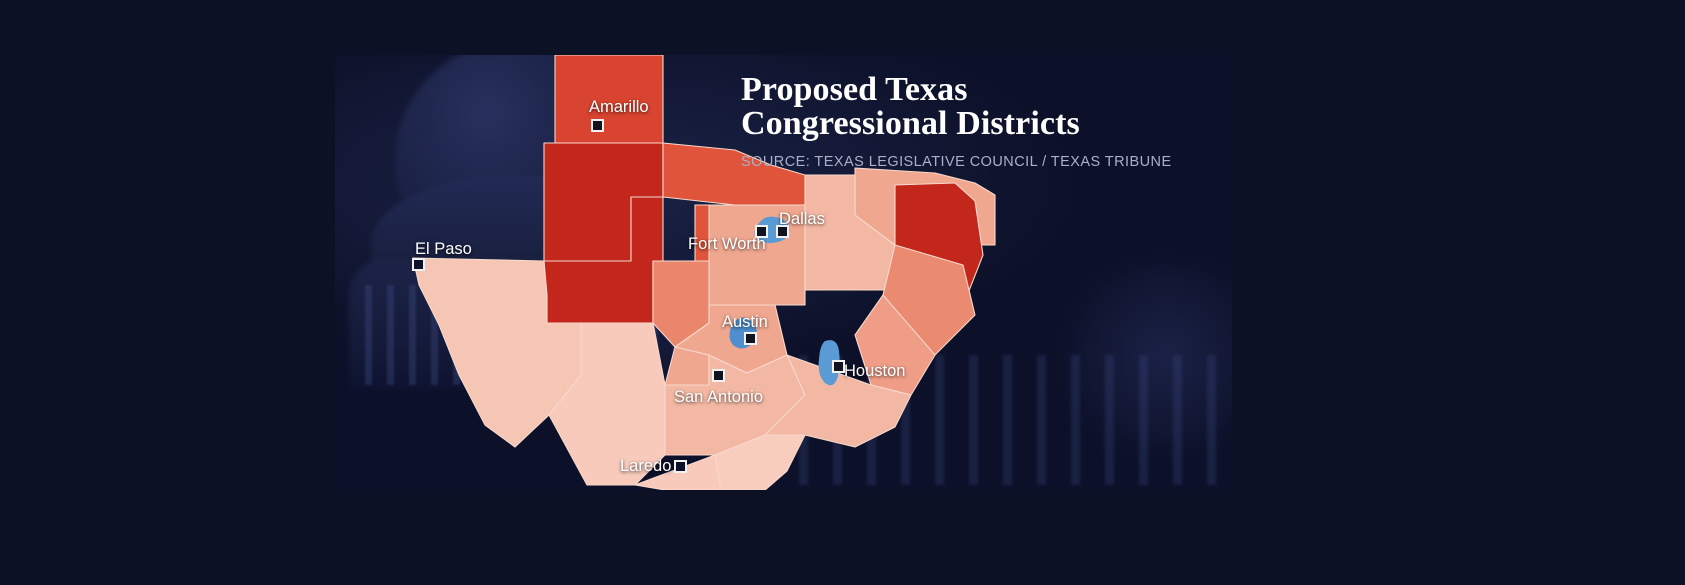  Describe the element at coordinates (418, 264) in the screenshot. I see `city-marker-el-paso` at that location.